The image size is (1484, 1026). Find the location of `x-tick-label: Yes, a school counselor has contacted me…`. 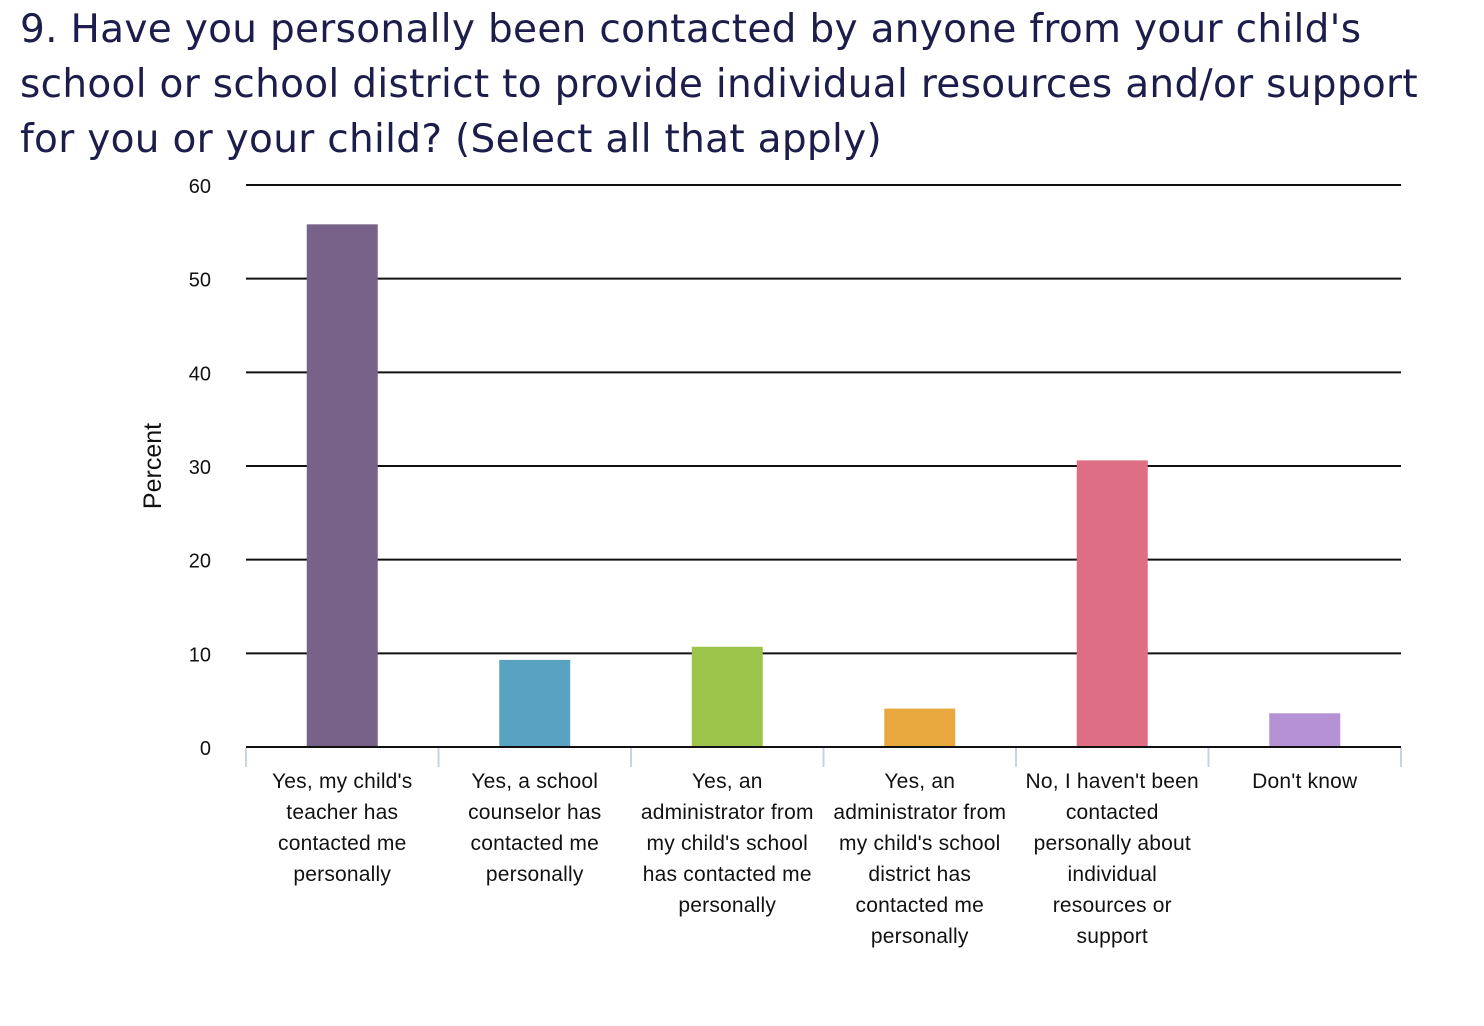

x-tick-label: Yes, a school counselor has contacted me… is located at coordinates (535, 828).